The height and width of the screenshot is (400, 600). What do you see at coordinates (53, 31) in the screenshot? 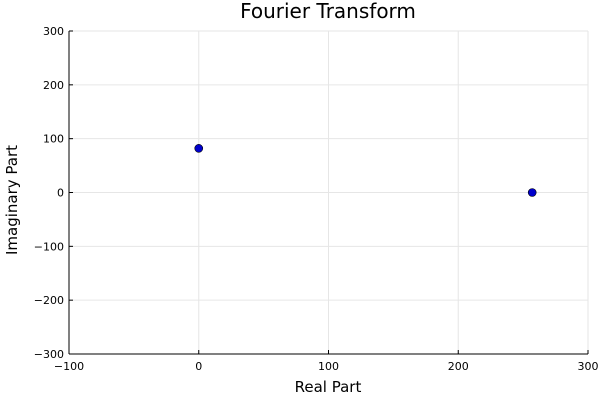
I see `y-tick-label: 300` at bounding box center [53, 31].